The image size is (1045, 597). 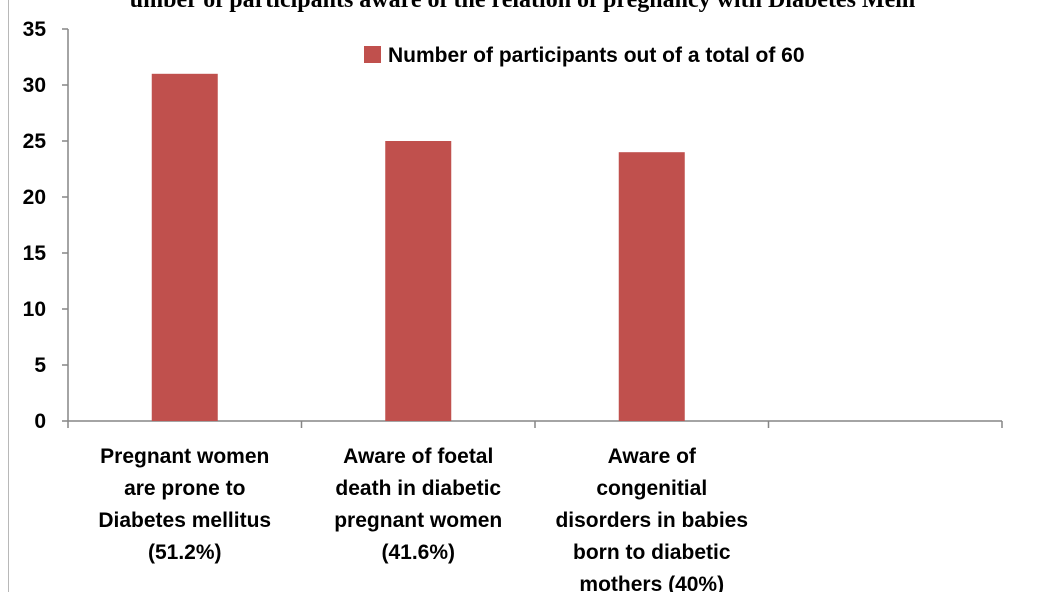 What do you see at coordinates (651, 520) in the screenshot?
I see `x-category-label: disorders in babies` at bounding box center [651, 520].